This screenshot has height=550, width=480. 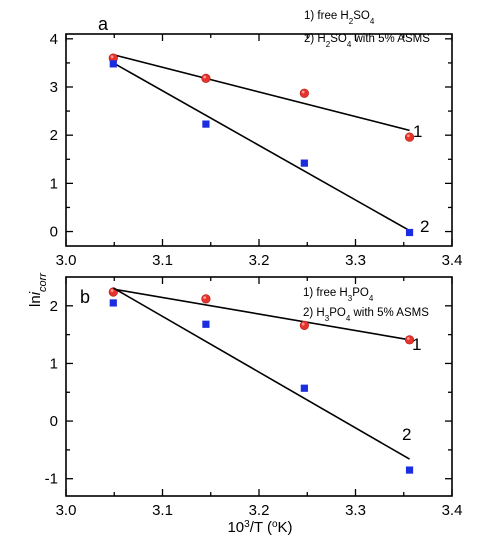 What do you see at coordinates (259, 260) in the screenshot?
I see `panel-a-x-tick-label: 3.2` at bounding box center [259, 260].